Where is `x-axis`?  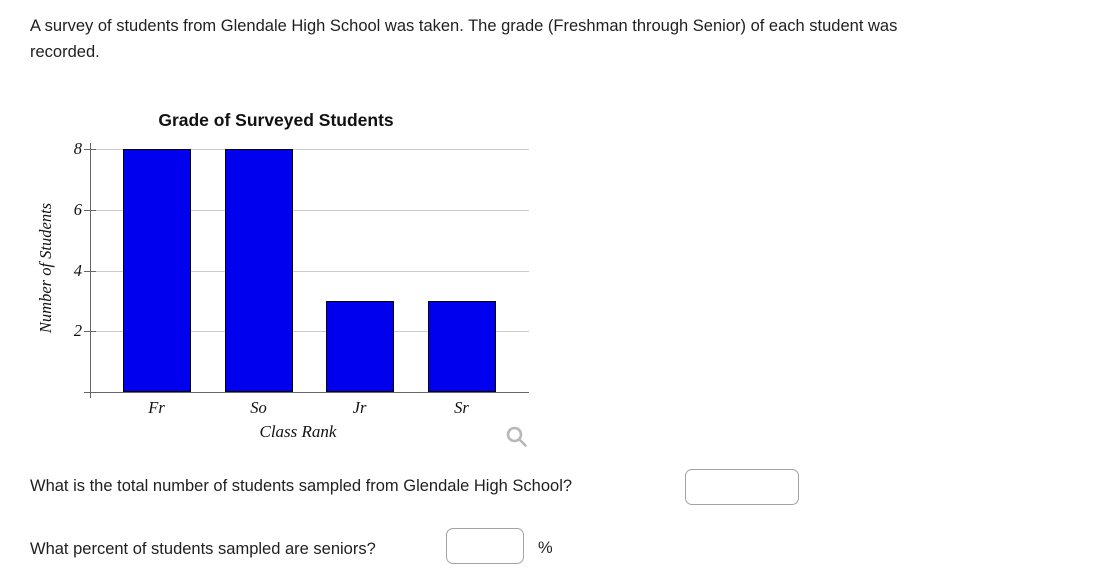
x-axis is located at coordinates (306, 392).